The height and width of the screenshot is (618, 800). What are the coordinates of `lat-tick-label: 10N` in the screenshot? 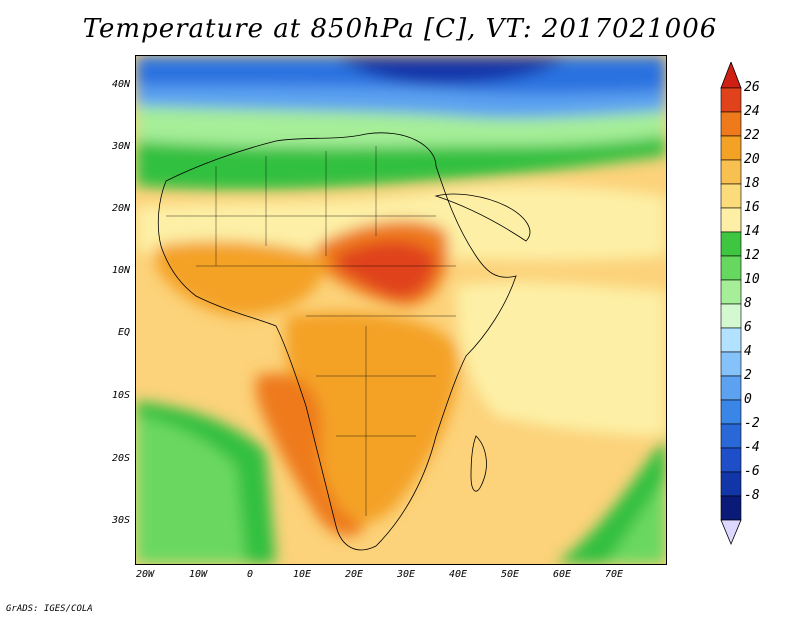 It's located at (120, 270).